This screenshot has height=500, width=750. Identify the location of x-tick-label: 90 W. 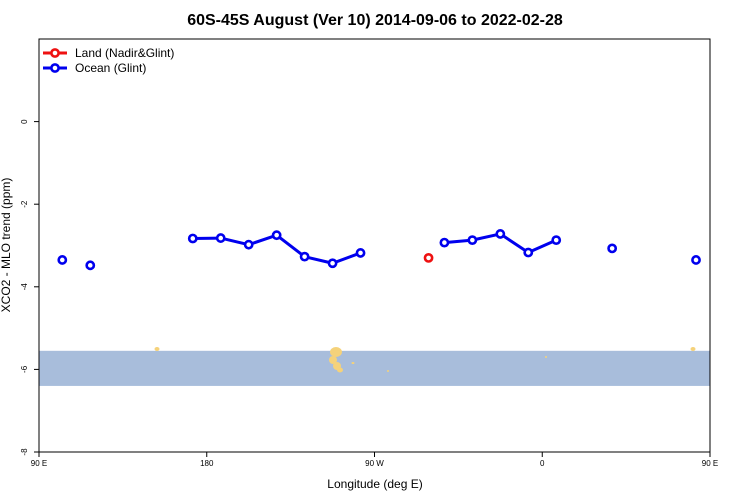
(374, 463).